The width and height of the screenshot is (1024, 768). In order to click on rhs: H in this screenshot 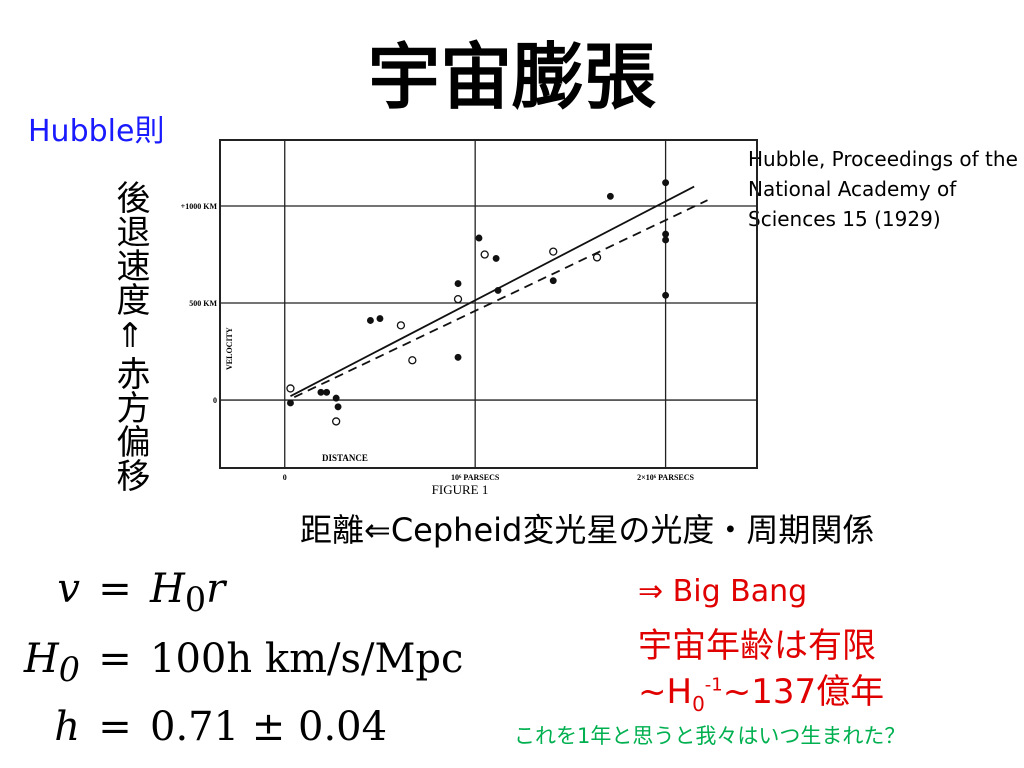, I will do `click(167, 589)`.